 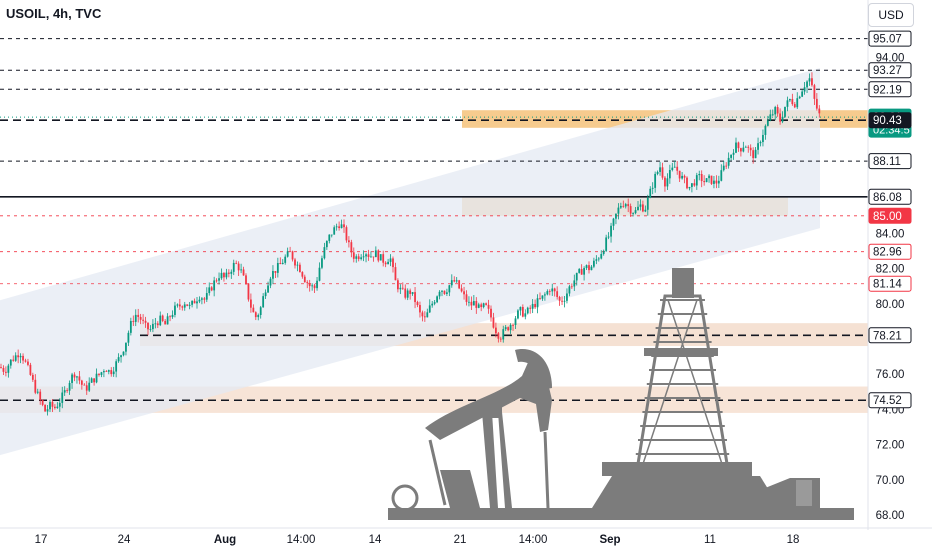 What do you see at coordinates (891, 15) in the screenshot?
I see `currency-button: USD` at bounding box center [891, 15].